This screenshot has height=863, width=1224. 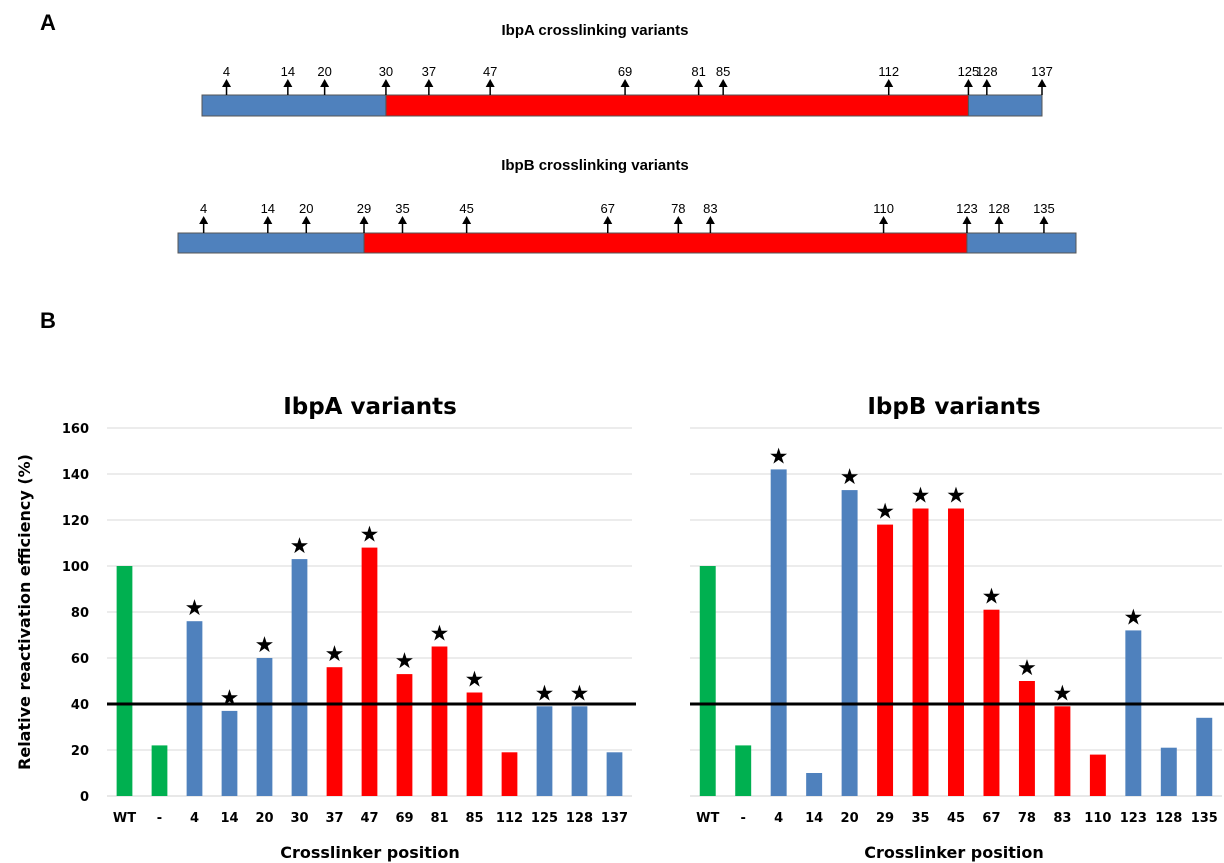 I want to click on y-tick-label: 40, so click(x=80, y=705).